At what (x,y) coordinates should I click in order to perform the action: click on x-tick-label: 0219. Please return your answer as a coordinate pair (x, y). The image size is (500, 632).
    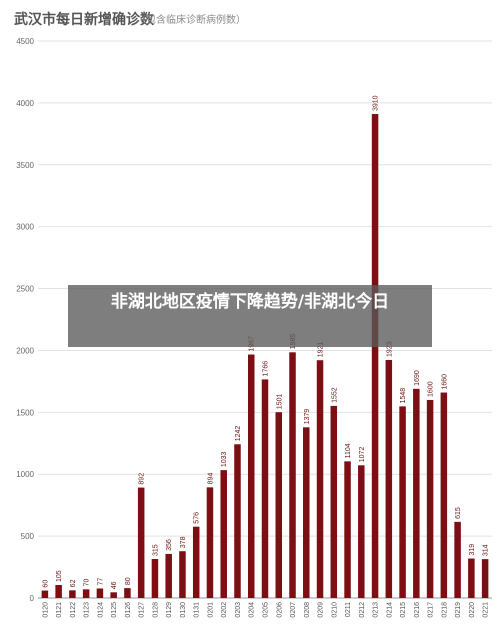
    Looking at the image, I should click on (458, 610).